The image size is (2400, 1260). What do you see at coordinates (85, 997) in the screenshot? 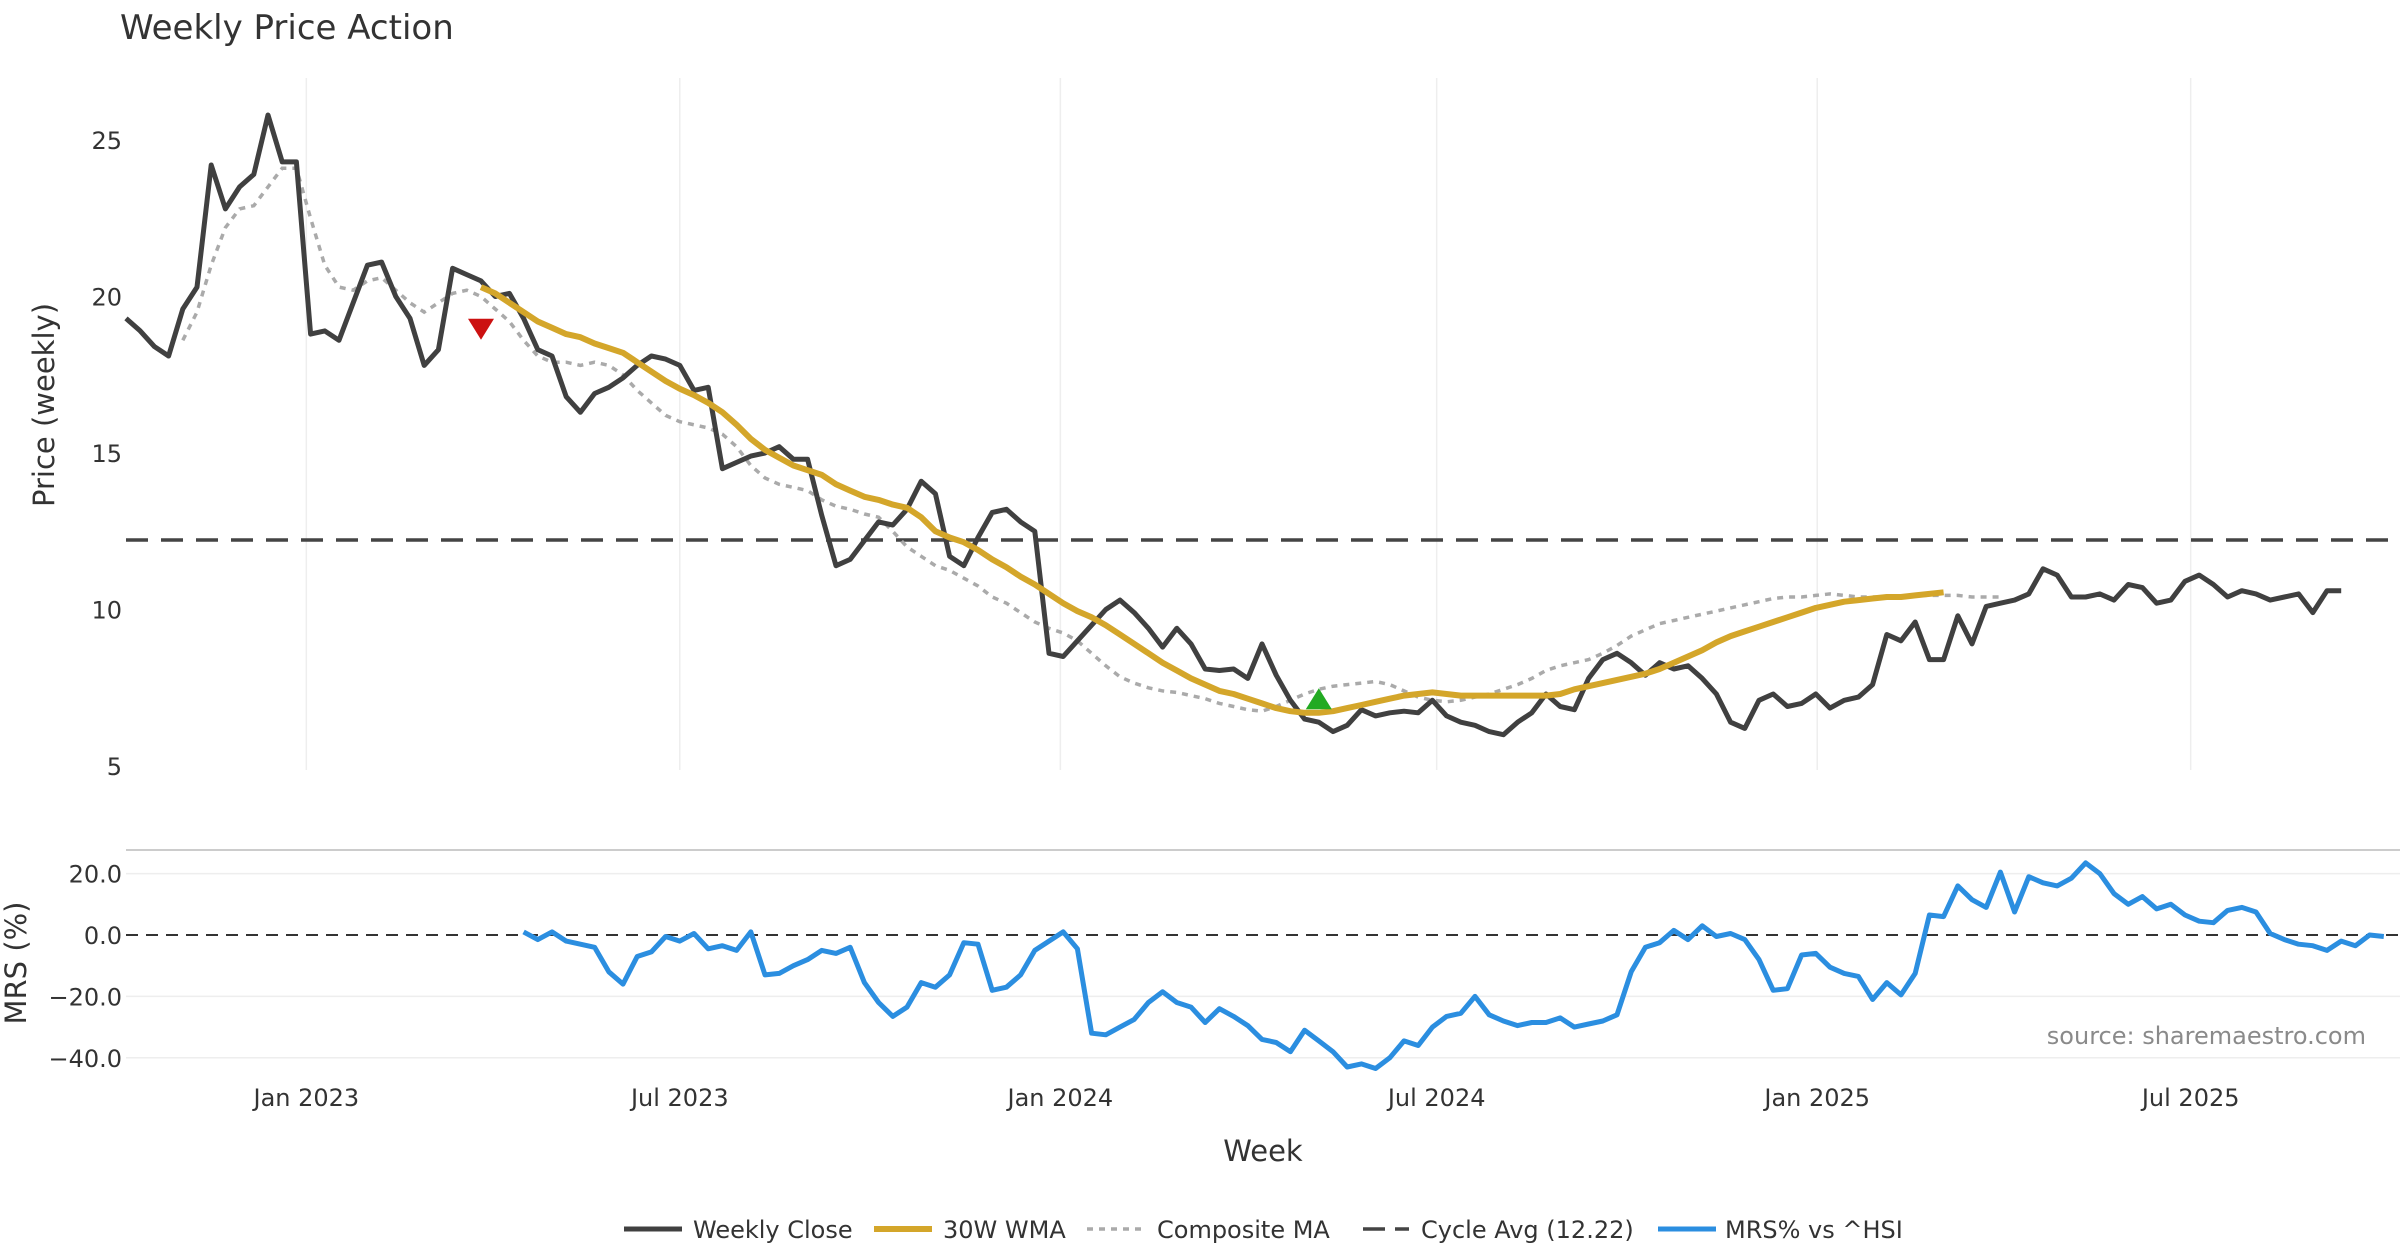
I see `mrs-y-tick-label: −20.0` at bounding box center [85, 997].